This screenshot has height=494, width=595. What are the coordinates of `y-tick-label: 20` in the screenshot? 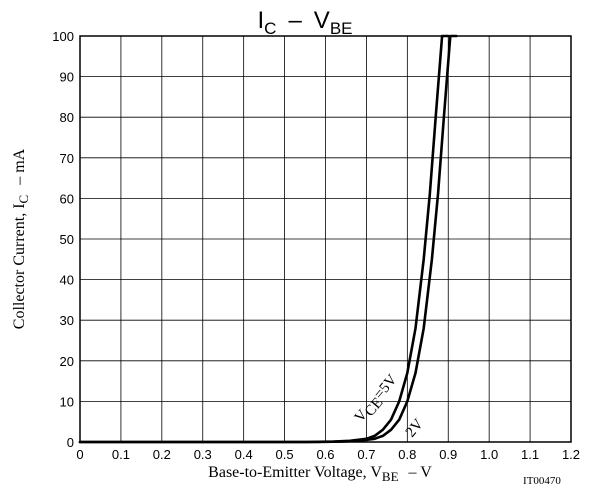 It's located at (67, 361).